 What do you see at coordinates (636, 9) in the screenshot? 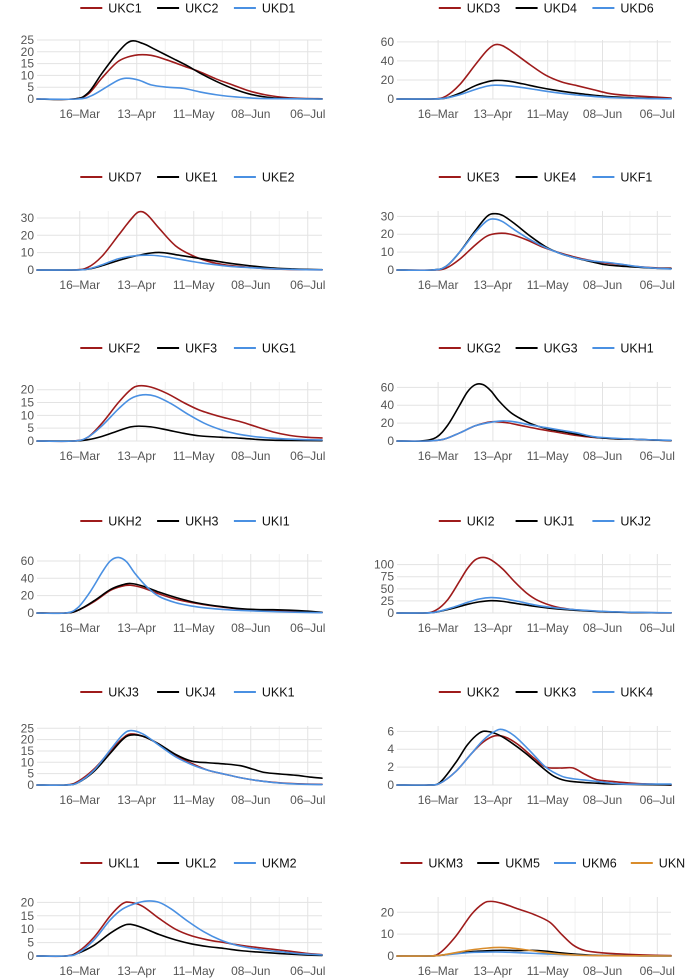
I see `legend-label-ukd6: UKD6` at bounding box center [636, 9].